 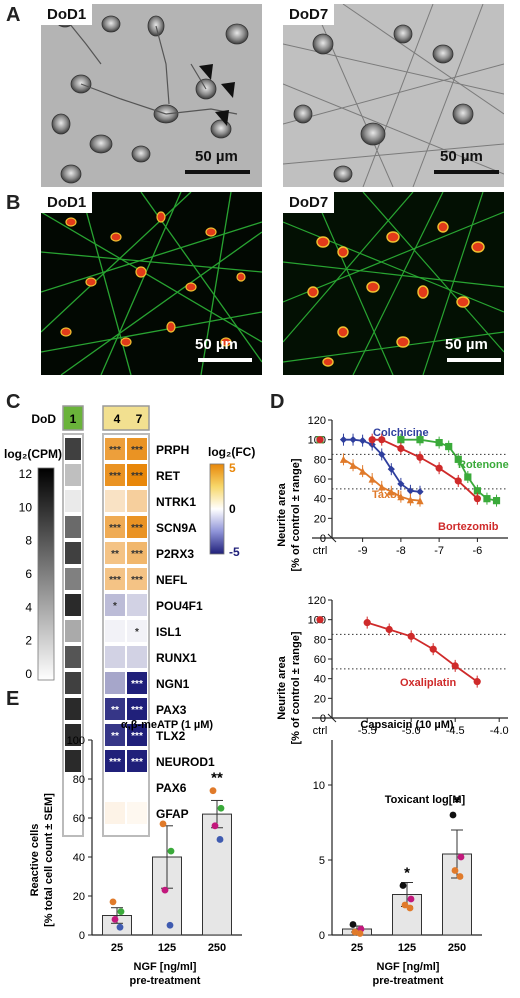 What do you see at coordinates (401, 551) in the screenshot?
I see `x-tick-label: -8` at bounding box center [401, 551].